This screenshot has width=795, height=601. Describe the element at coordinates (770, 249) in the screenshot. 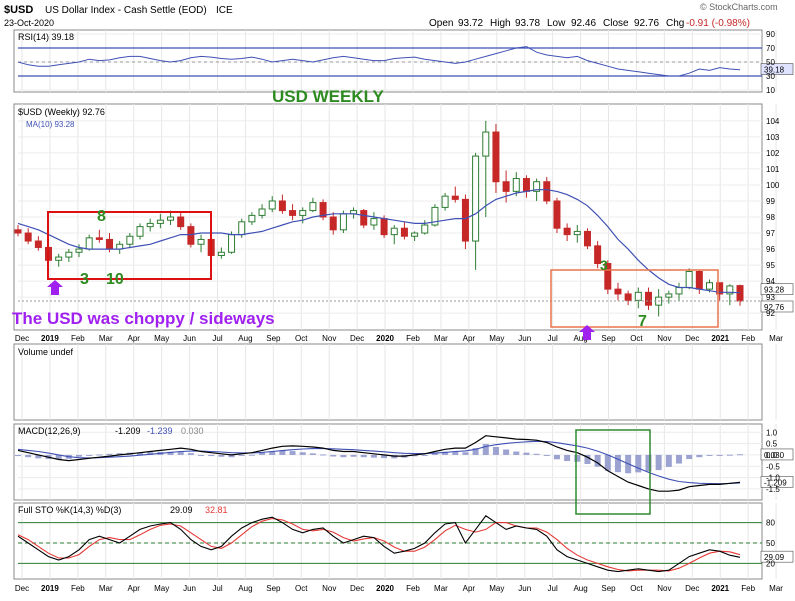

I see `price-tick-label: 96` at that location.